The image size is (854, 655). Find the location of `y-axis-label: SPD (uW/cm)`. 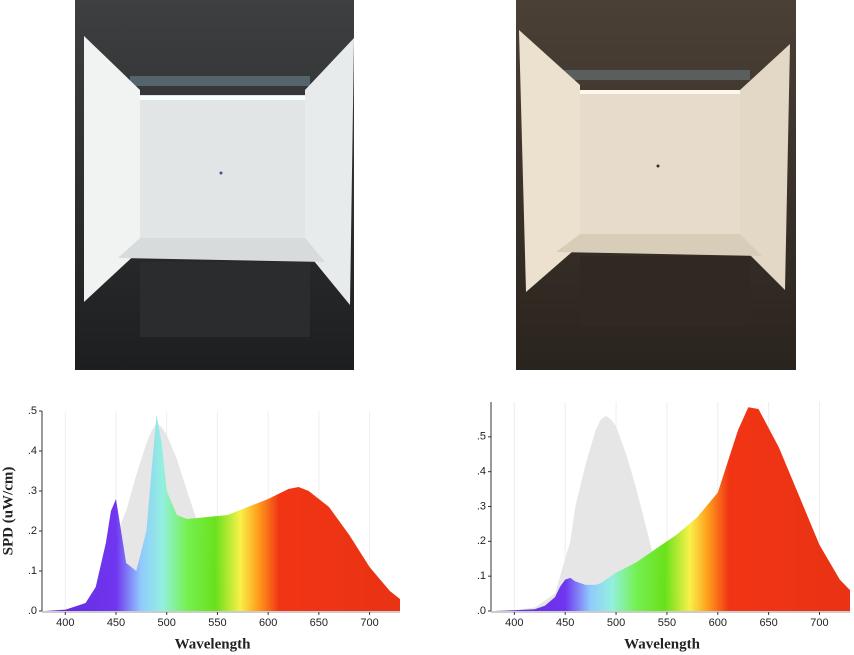

y-axis-label: SPD (uW/cm) is located at coordinates (8, 511).